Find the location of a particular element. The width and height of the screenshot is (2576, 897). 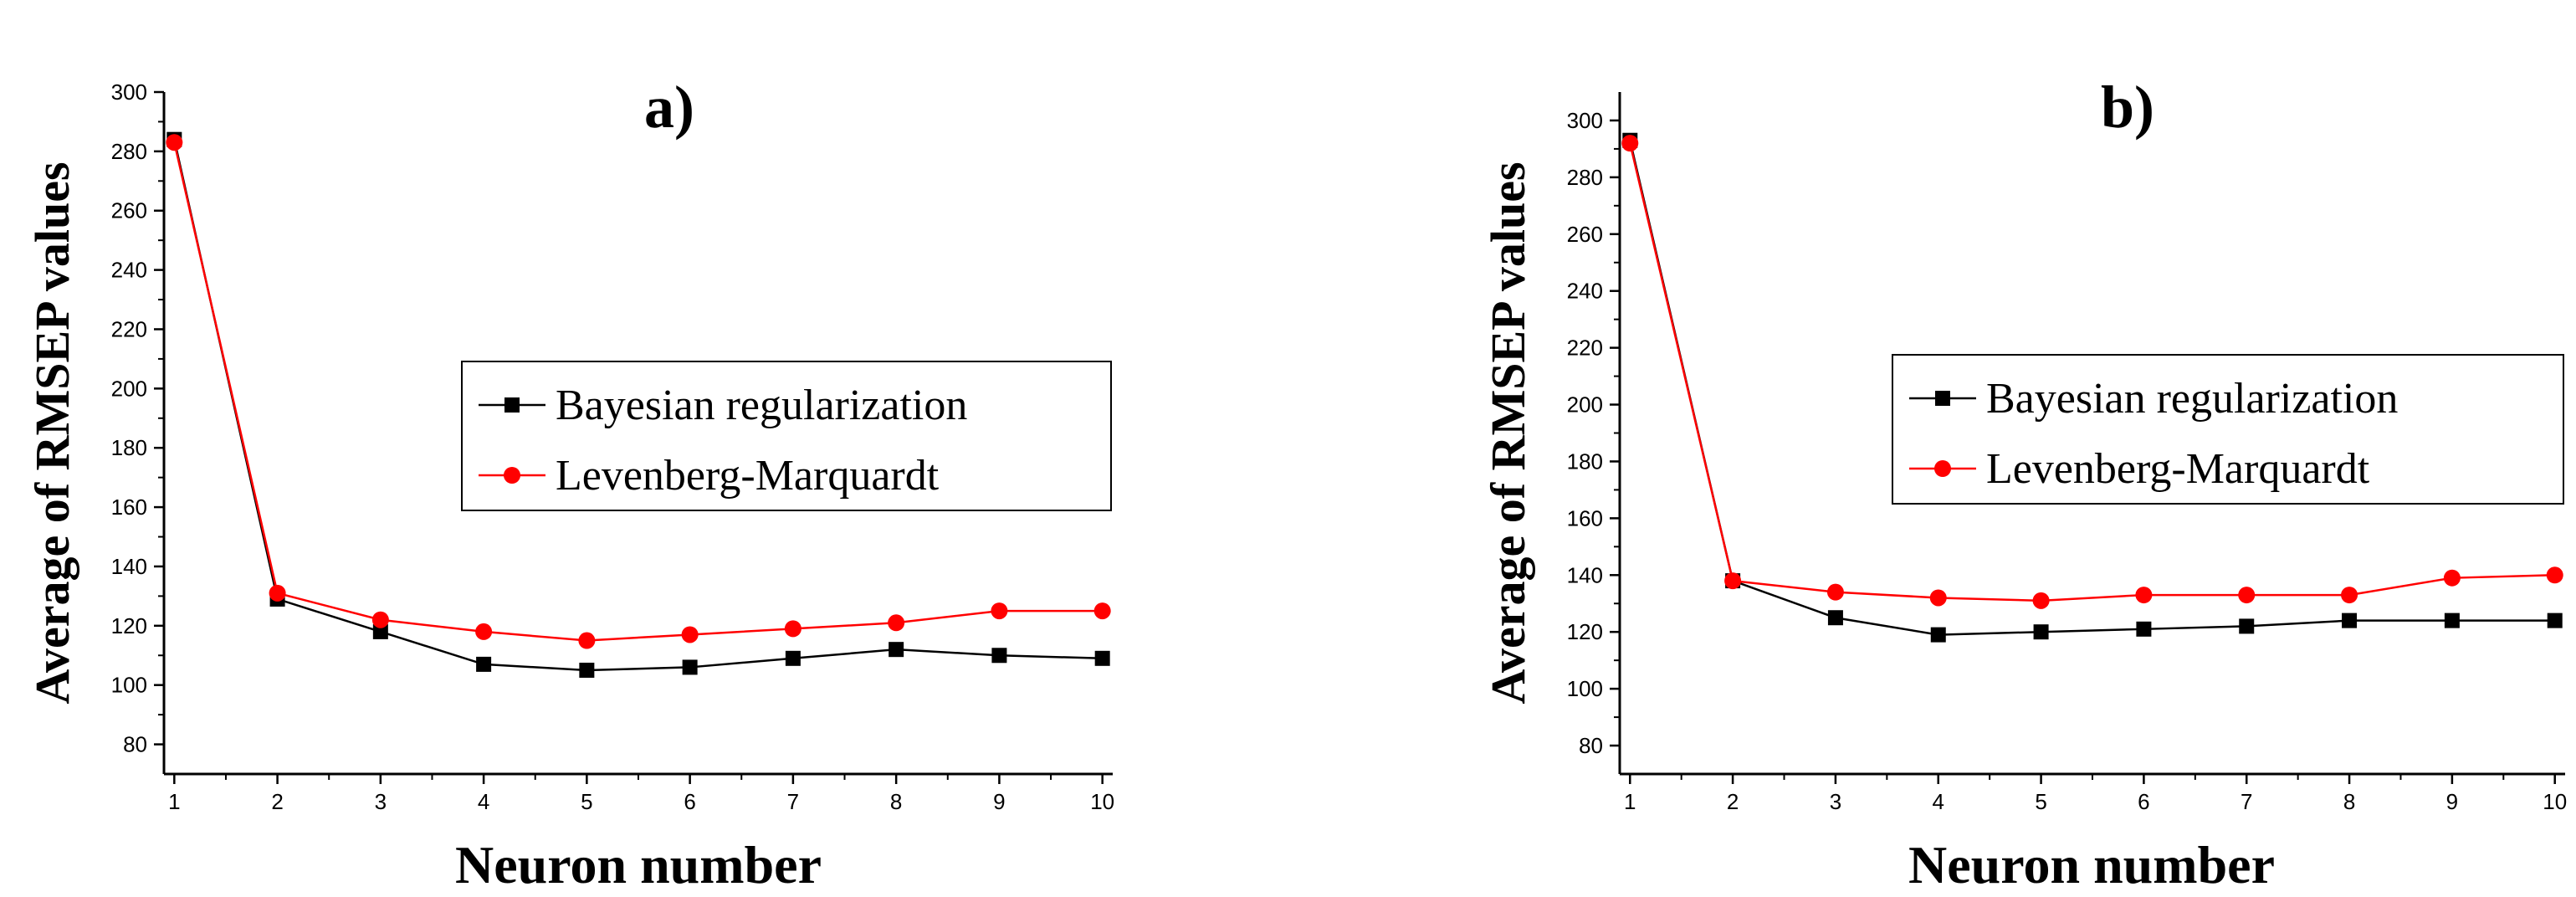

y-tick-label: 220 is located at coordinates (1585, 348).